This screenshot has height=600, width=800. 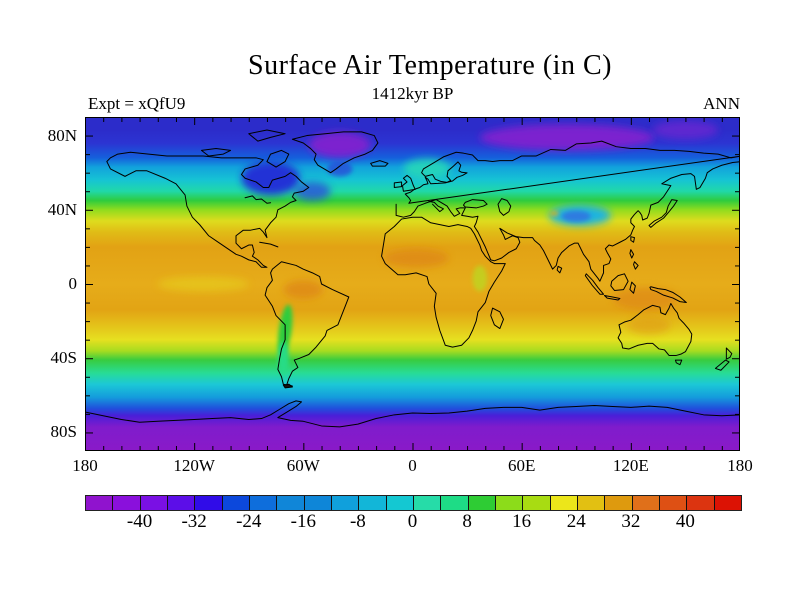 I want to click on lat-tick-label: 80N, so click(x=62, y=135).